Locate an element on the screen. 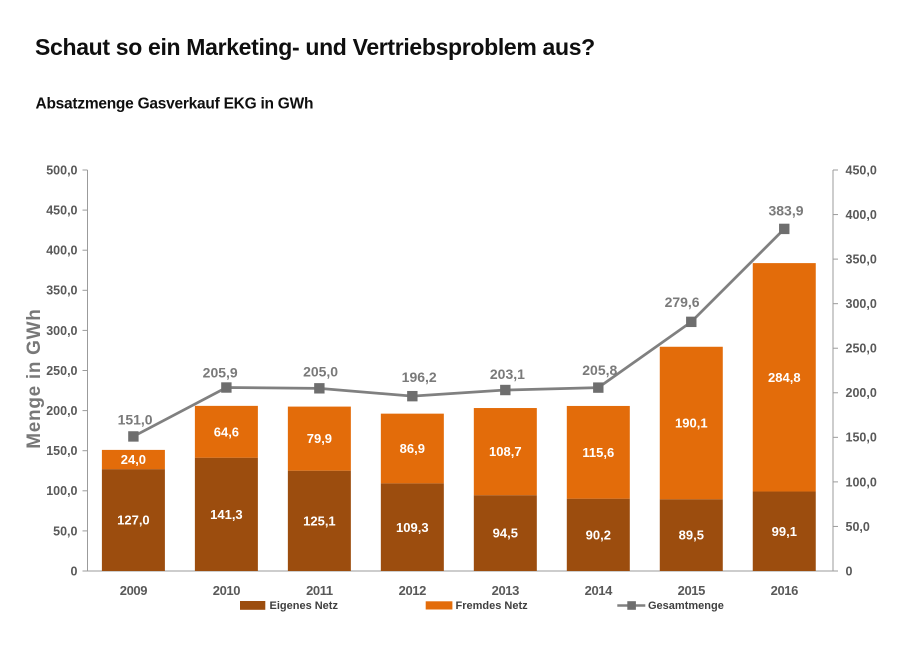  svg-text: 2011 is located at coordinates (319, 590).